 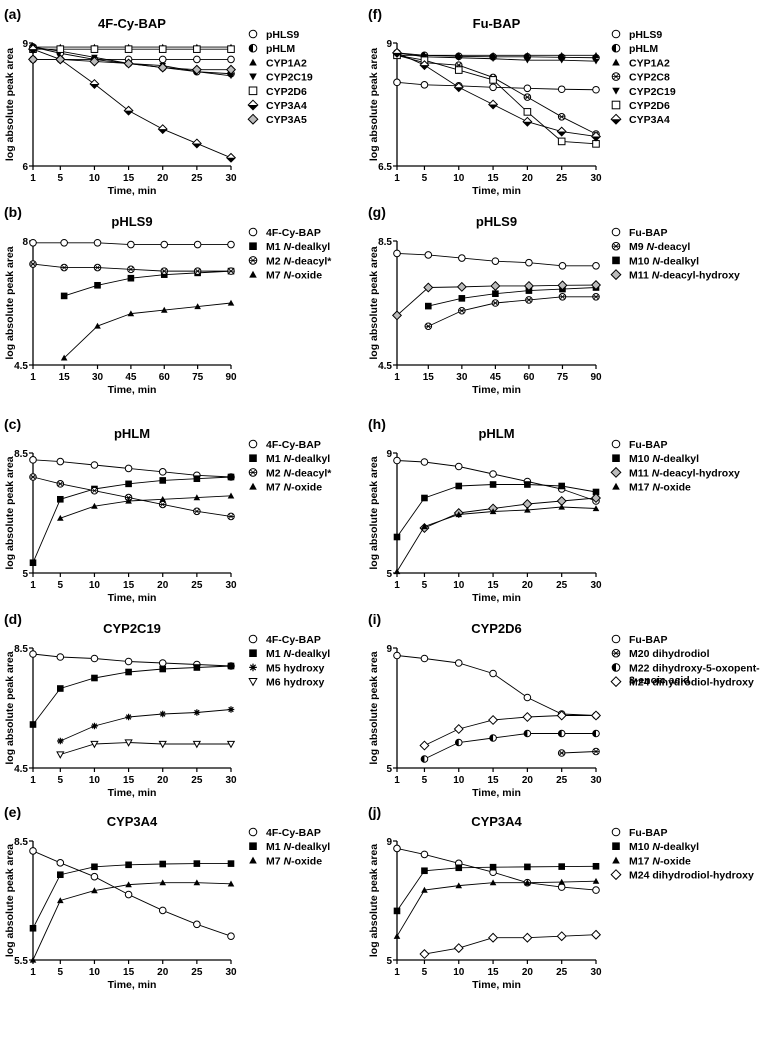 I want to click on panel-label: (g), so click(x=377, y=212).